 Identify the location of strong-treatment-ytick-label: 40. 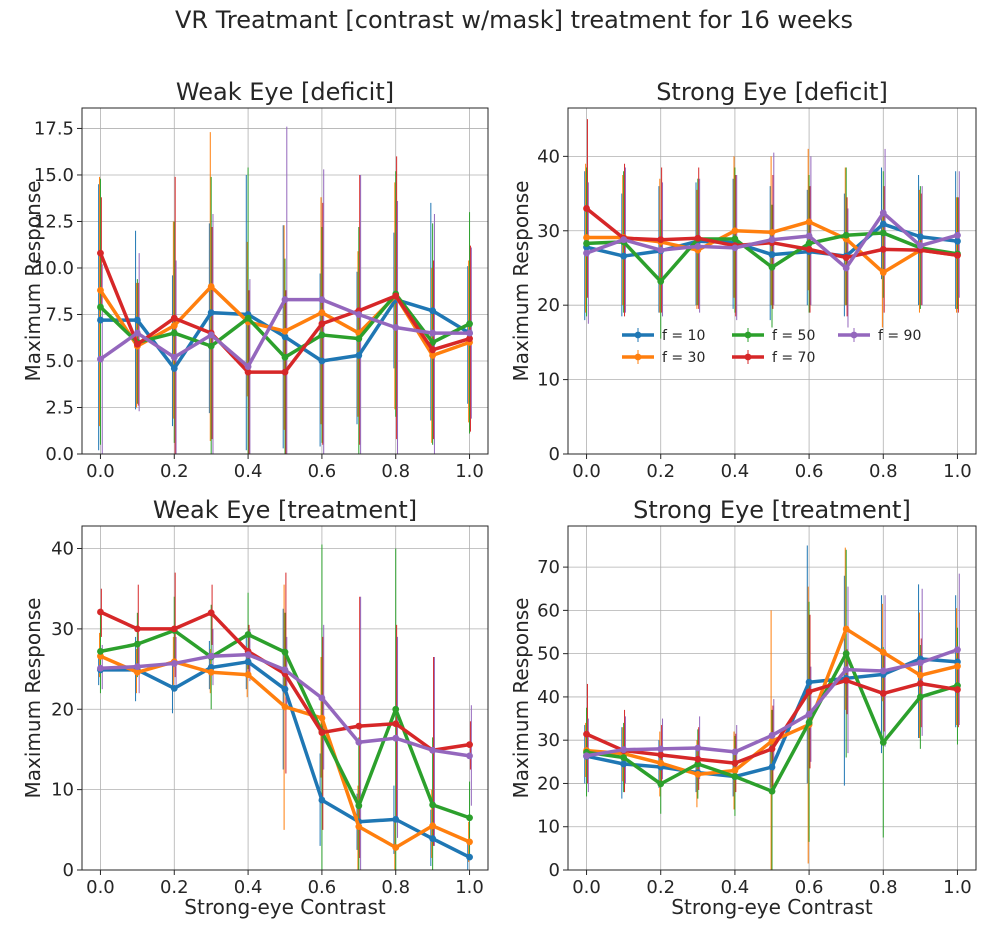
(548, 697).